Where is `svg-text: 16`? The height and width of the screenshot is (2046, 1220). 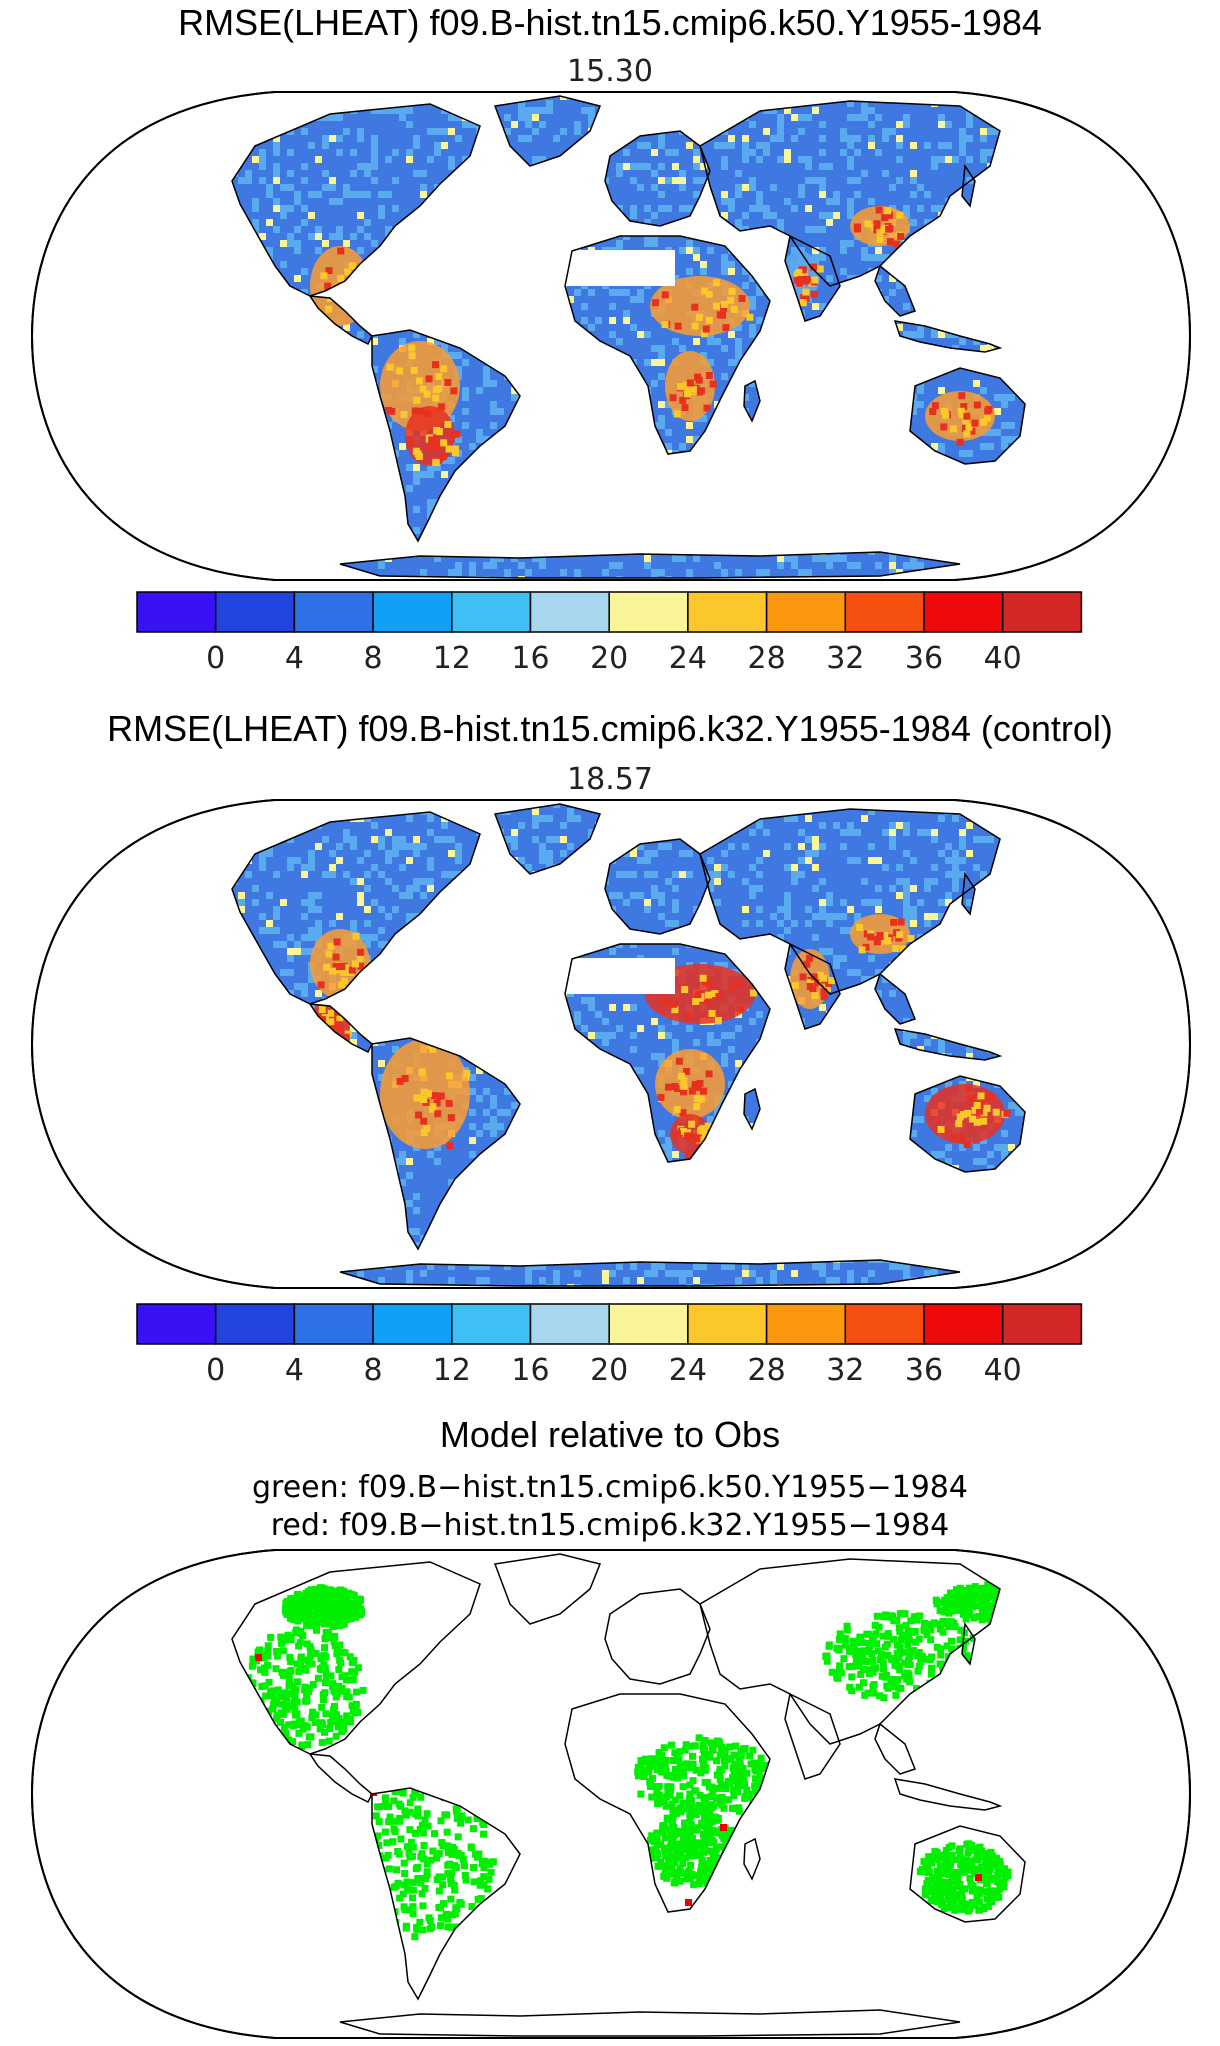
svg-text: 16 is located at coordinates (530, 658).